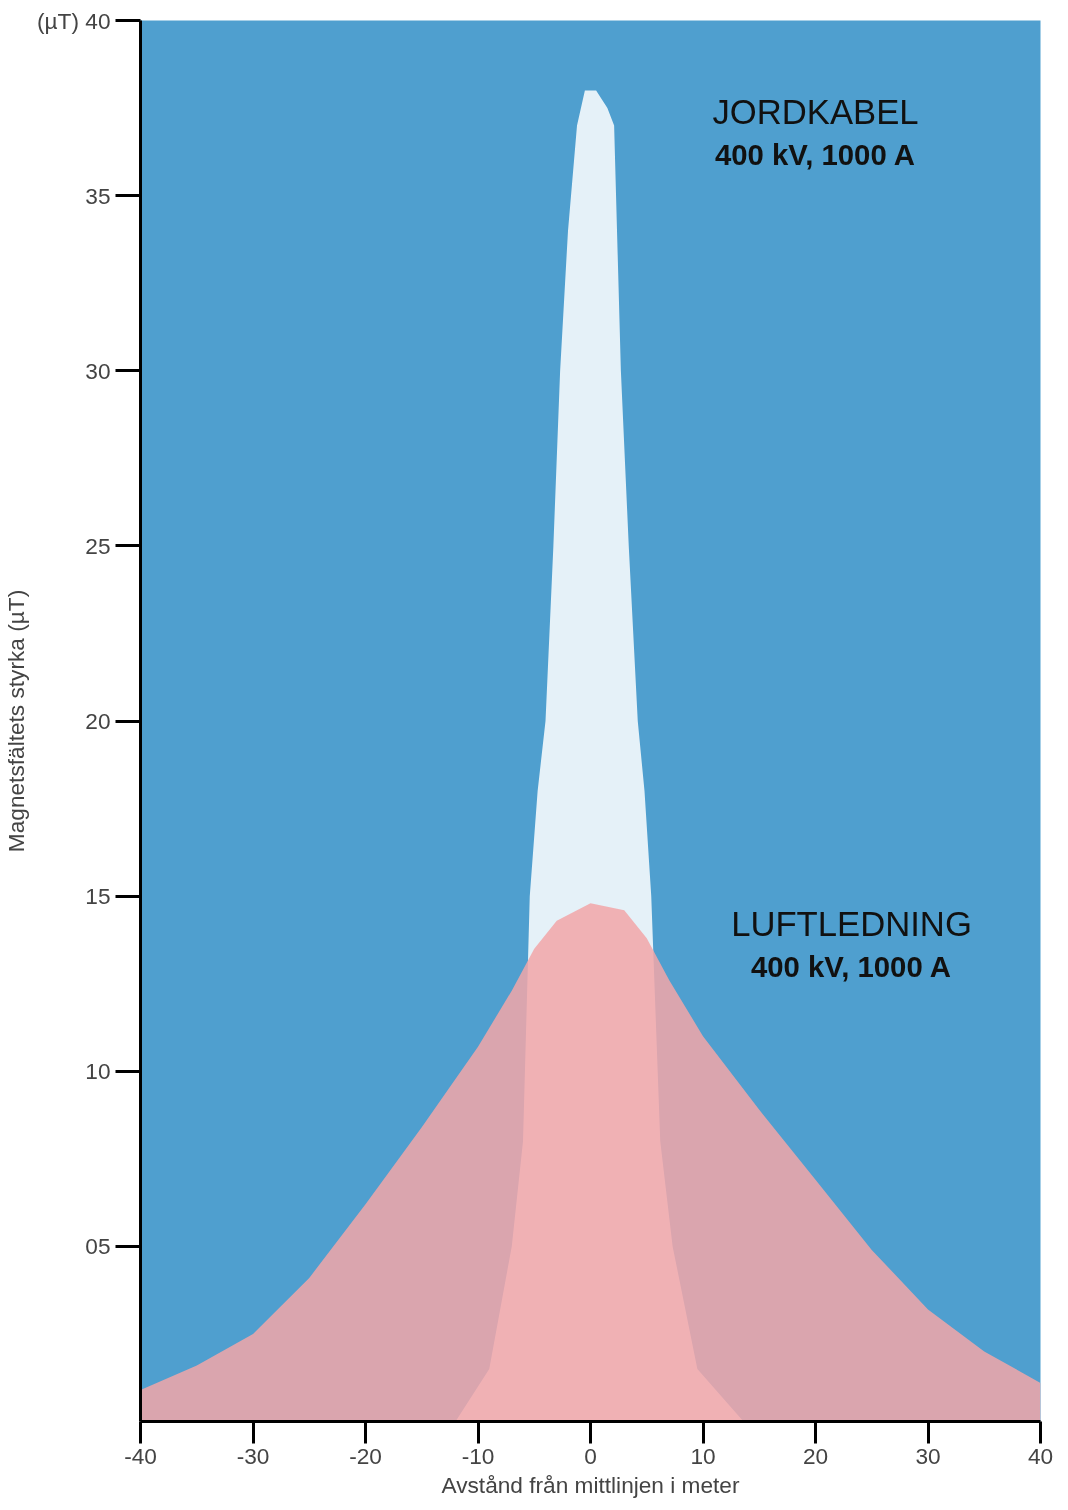 The image size is (1068, 1510). What do you see at coordinates (16, 721) in the screenshot?
I see `y-axis-title: Magnetsfältets styrka (µT)` at bounding box center [16, 721].